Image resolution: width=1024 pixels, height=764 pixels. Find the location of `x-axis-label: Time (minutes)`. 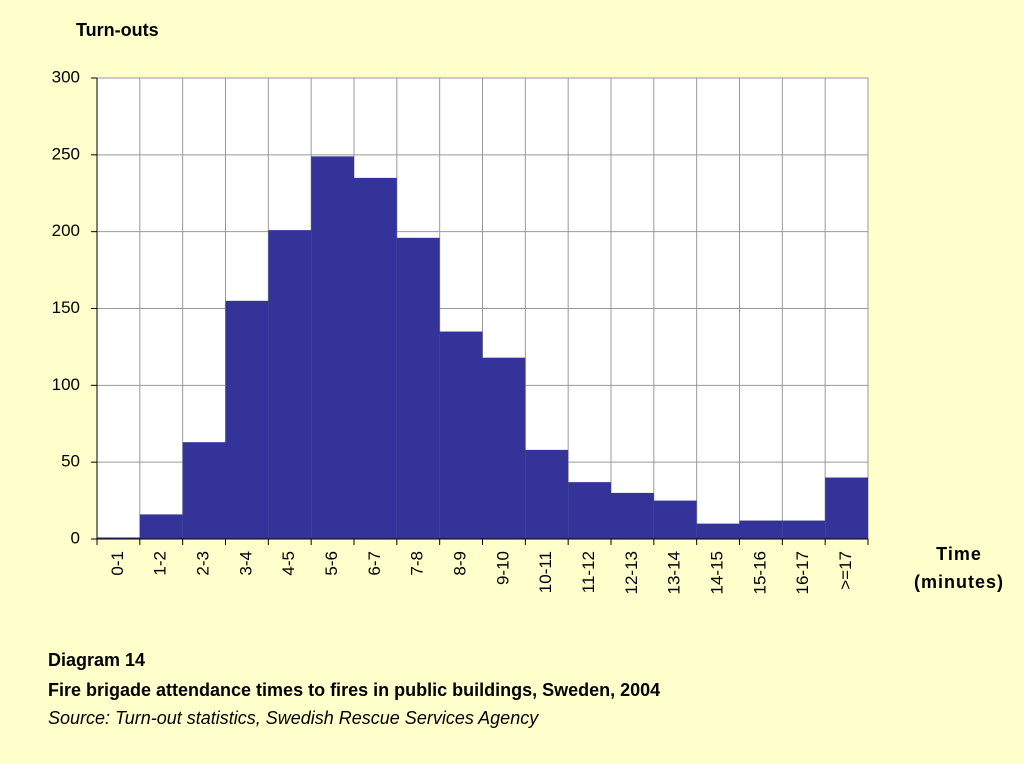

x-axis-label: Time (minutes) is located at coordinates (959, 568).